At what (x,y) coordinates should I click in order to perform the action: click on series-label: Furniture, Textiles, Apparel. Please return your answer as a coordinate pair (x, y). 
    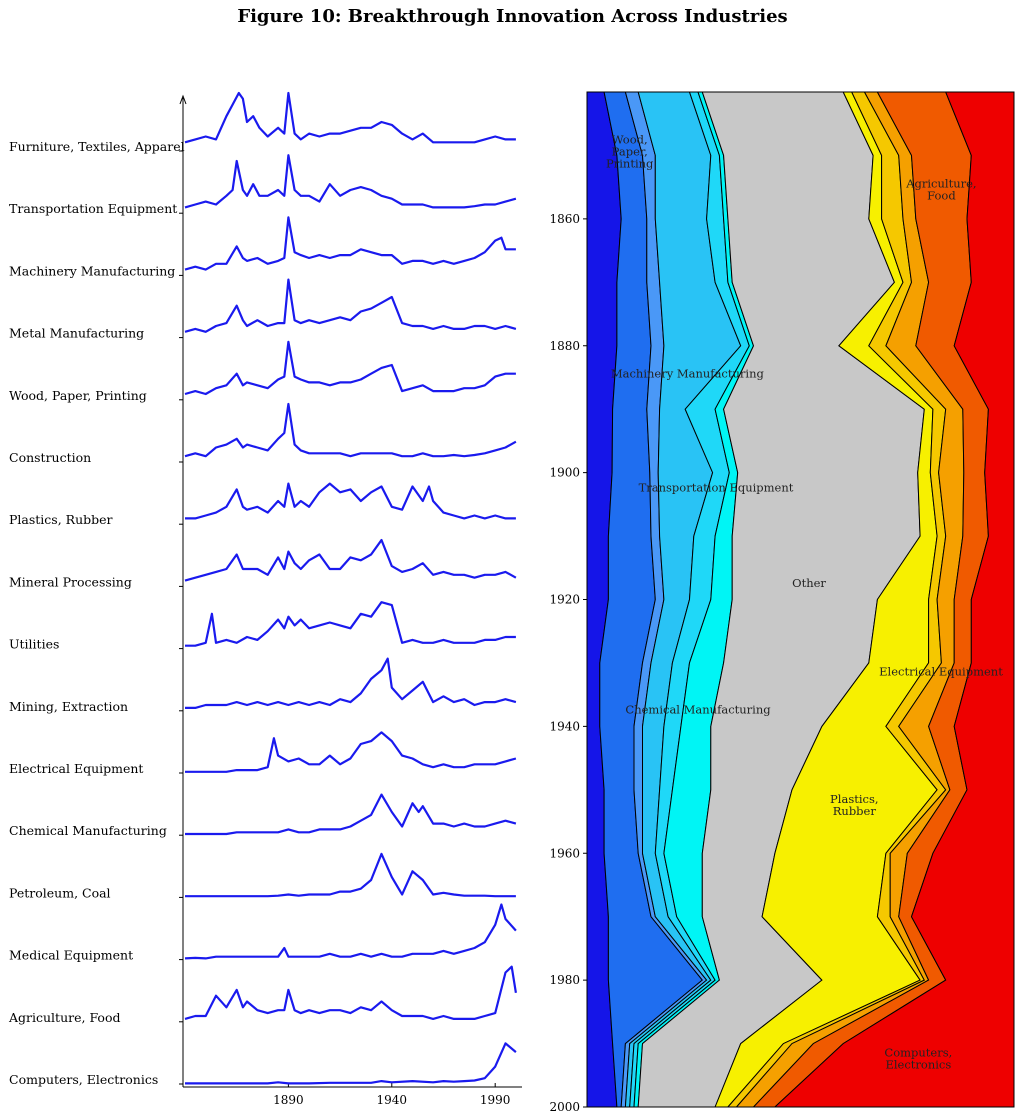
    Looking at the image, I should click on (97, 146).